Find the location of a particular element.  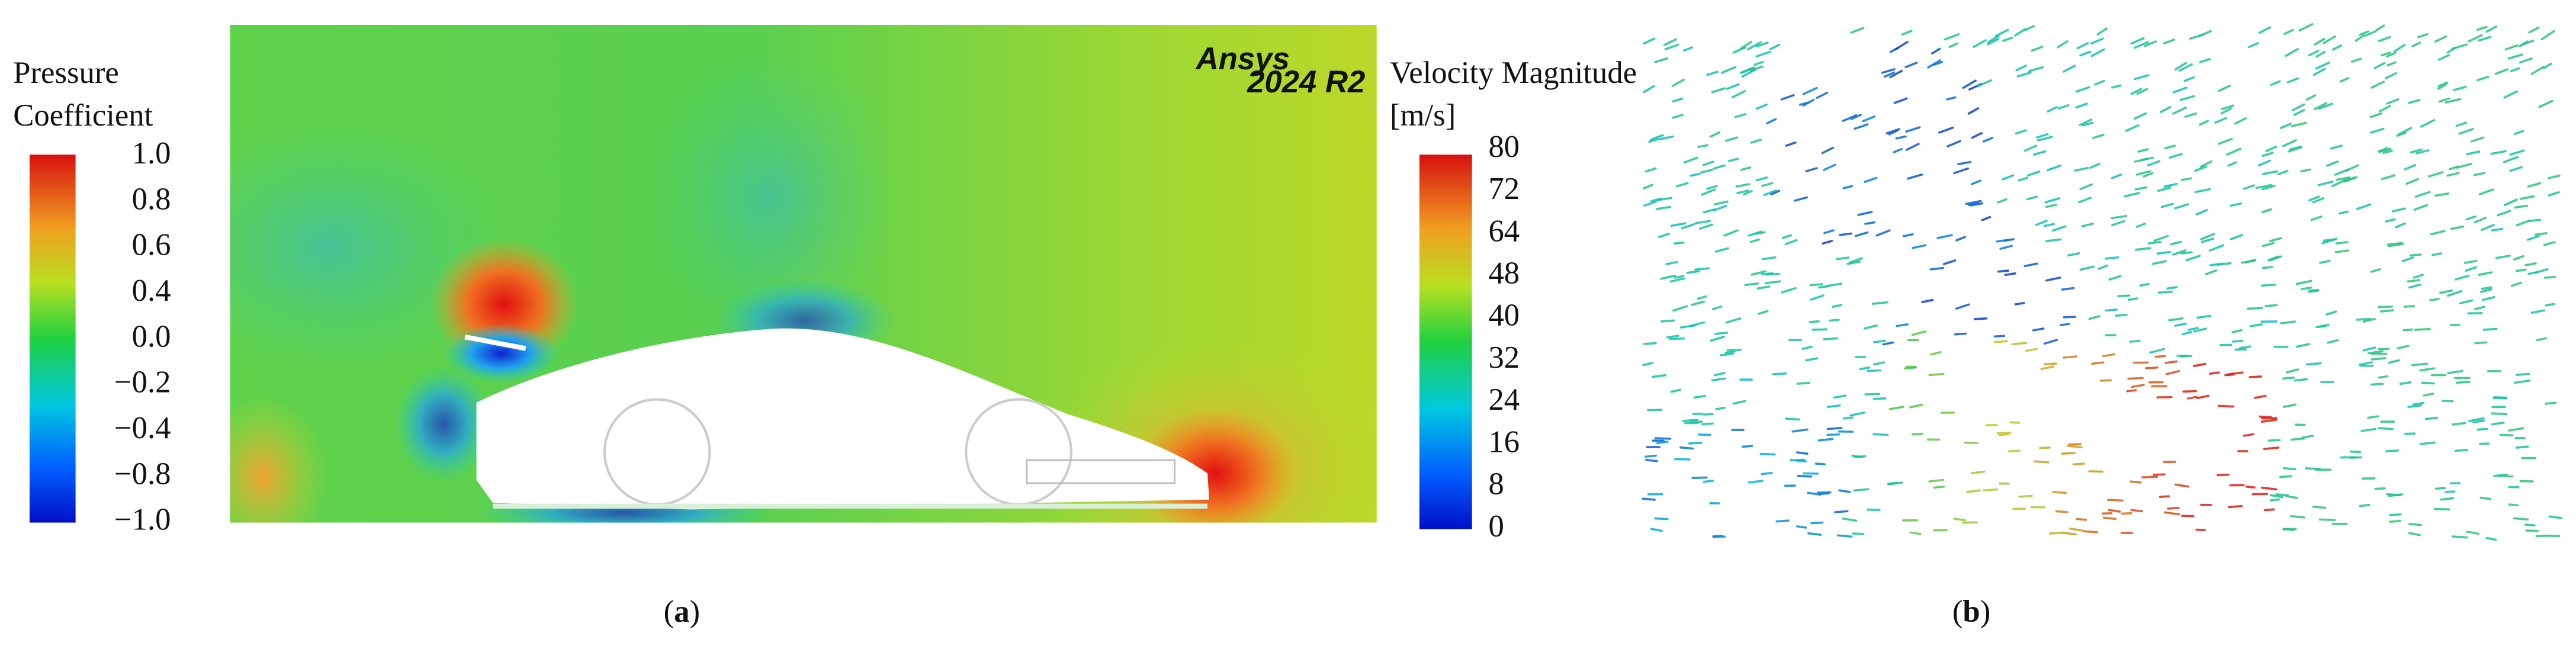

velocity-title: [m/s] is located at coordinates (1423, 115).